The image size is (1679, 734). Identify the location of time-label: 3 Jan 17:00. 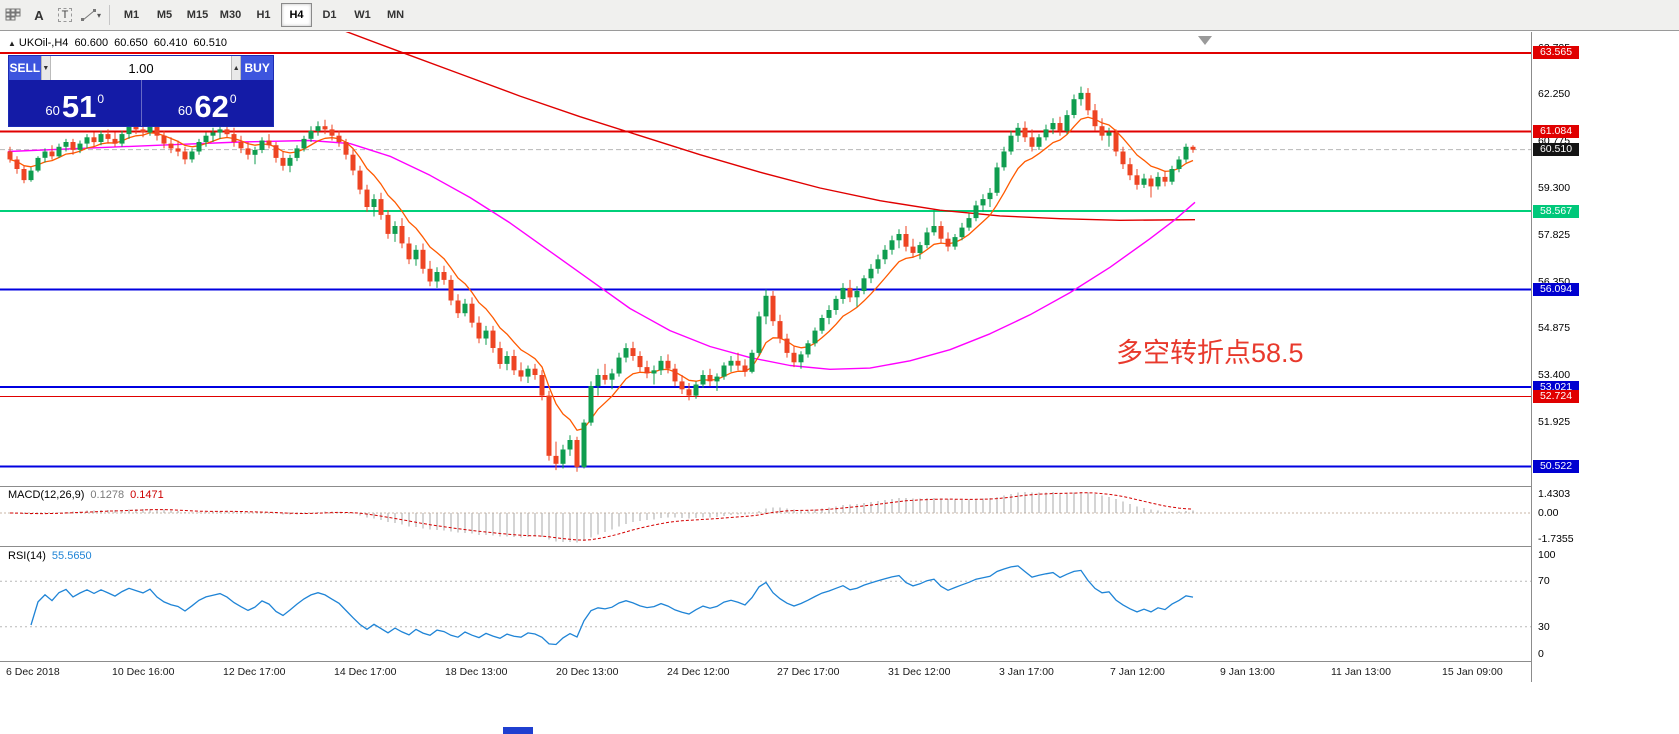
(1026, 672).